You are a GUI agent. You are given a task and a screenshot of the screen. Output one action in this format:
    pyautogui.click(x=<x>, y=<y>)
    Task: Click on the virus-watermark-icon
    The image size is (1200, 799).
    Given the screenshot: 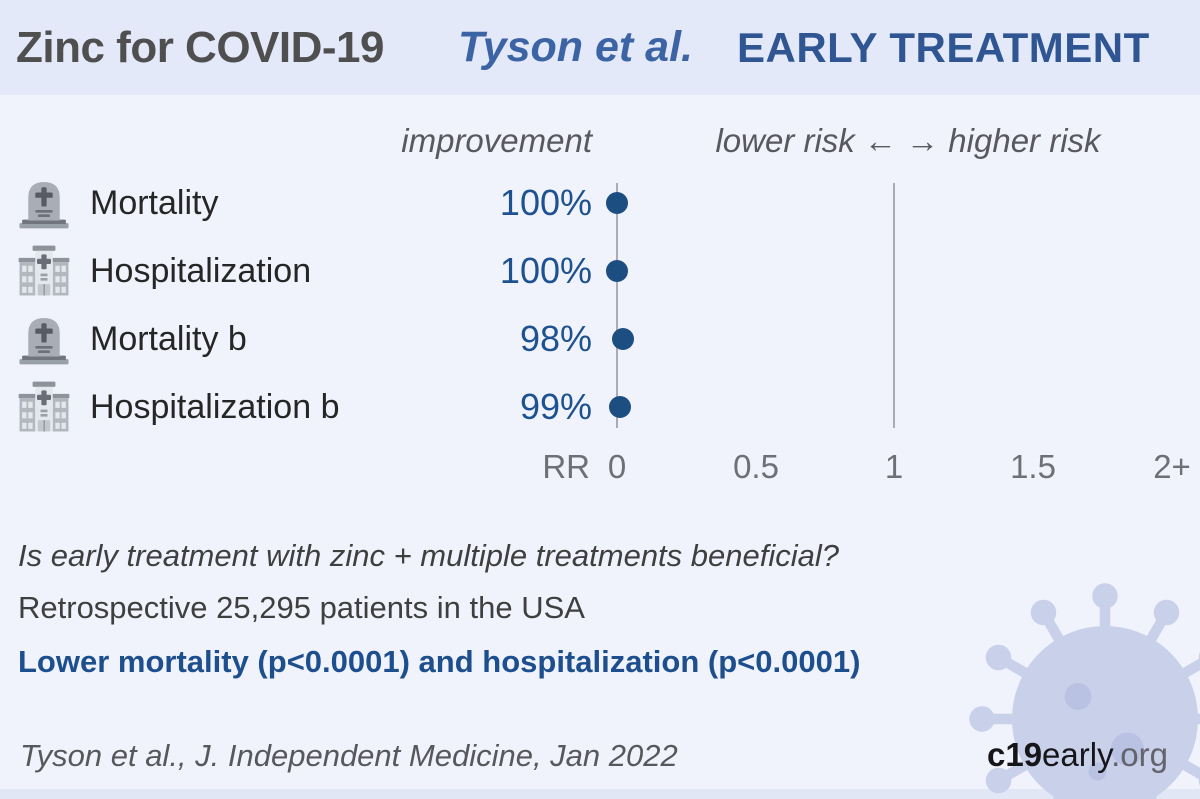 What is the action you would take?
    pyautogui.click(x=1084, y=691)
    